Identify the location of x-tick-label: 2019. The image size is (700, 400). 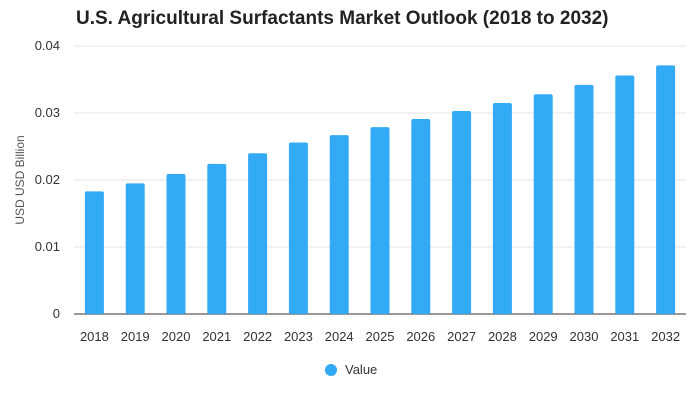
(135, 336).